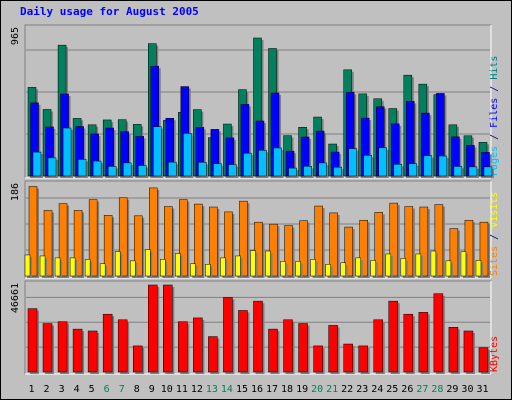 This screenshot has width=512, height=400. What do you see at coordinates (362, 389) in the screenshot?
I see `x-tick-label-day-23: 23` at bounding box center [362, 389].